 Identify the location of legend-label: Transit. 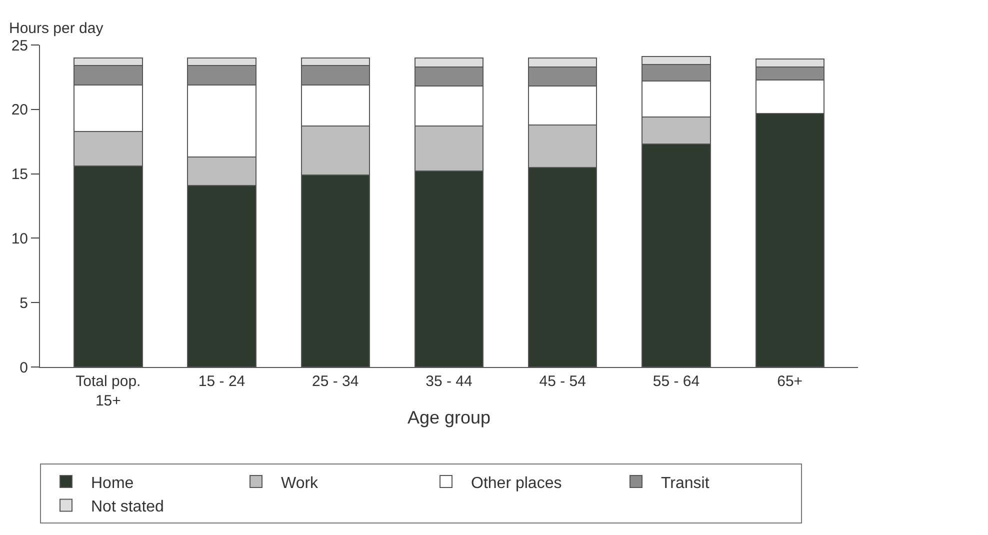
(685, 483).